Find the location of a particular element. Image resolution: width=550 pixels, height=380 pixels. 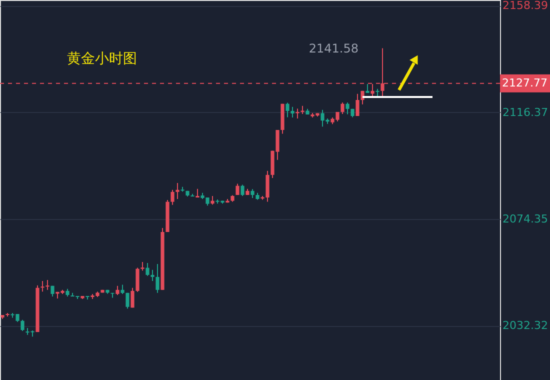

ref-line-label: 2127.77 is located at coordinates (525, 83).